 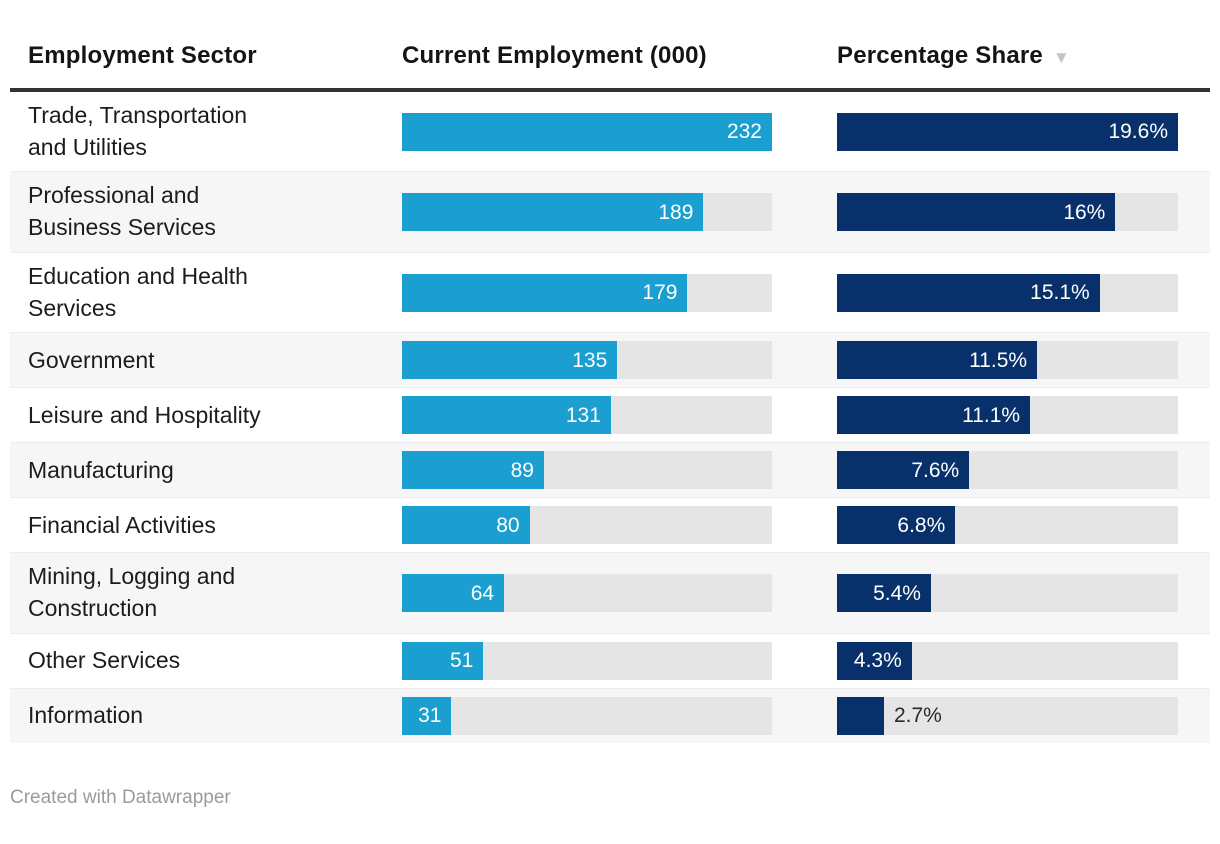 What do you see at coordinates (132, 592) in the screenshot?
I see `sector-name: Mining, Logging and Construction` at bounding box center [132, 592].